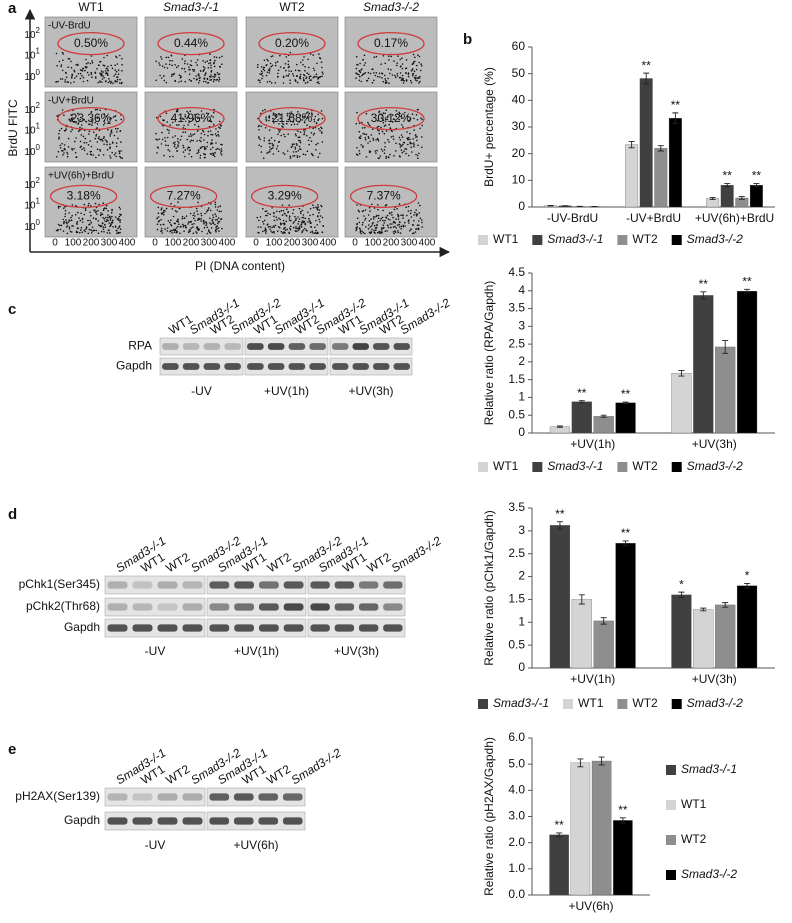  What do you see at coordinates (256, 585) in the screenshot?
I see `blot-strip` at bounding box center [256, 585].